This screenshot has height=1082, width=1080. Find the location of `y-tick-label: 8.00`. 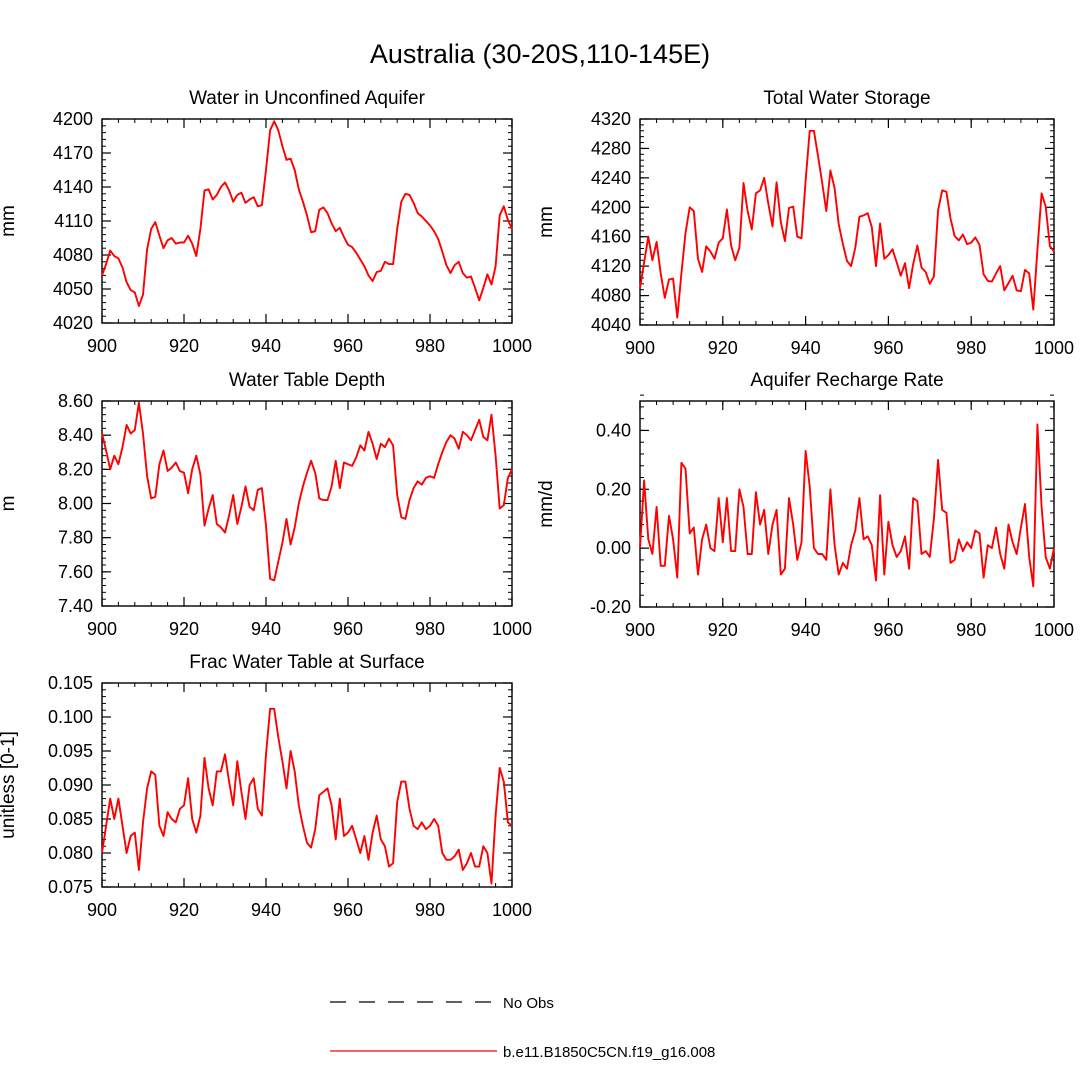

y-tick-label: 8.00 is located at coordinates (75, 504).